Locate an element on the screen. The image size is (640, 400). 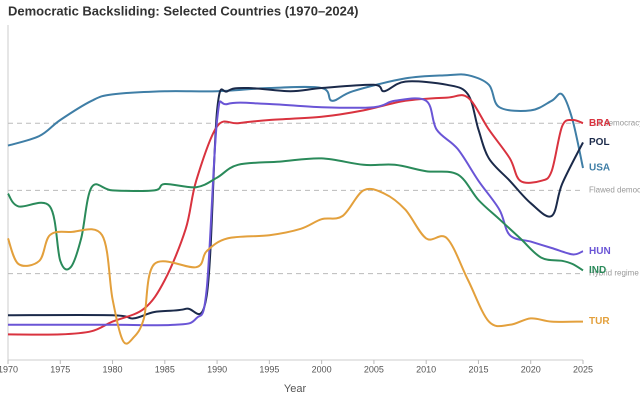
x-tick-label: 2000 is located at coordinates (322, 369).